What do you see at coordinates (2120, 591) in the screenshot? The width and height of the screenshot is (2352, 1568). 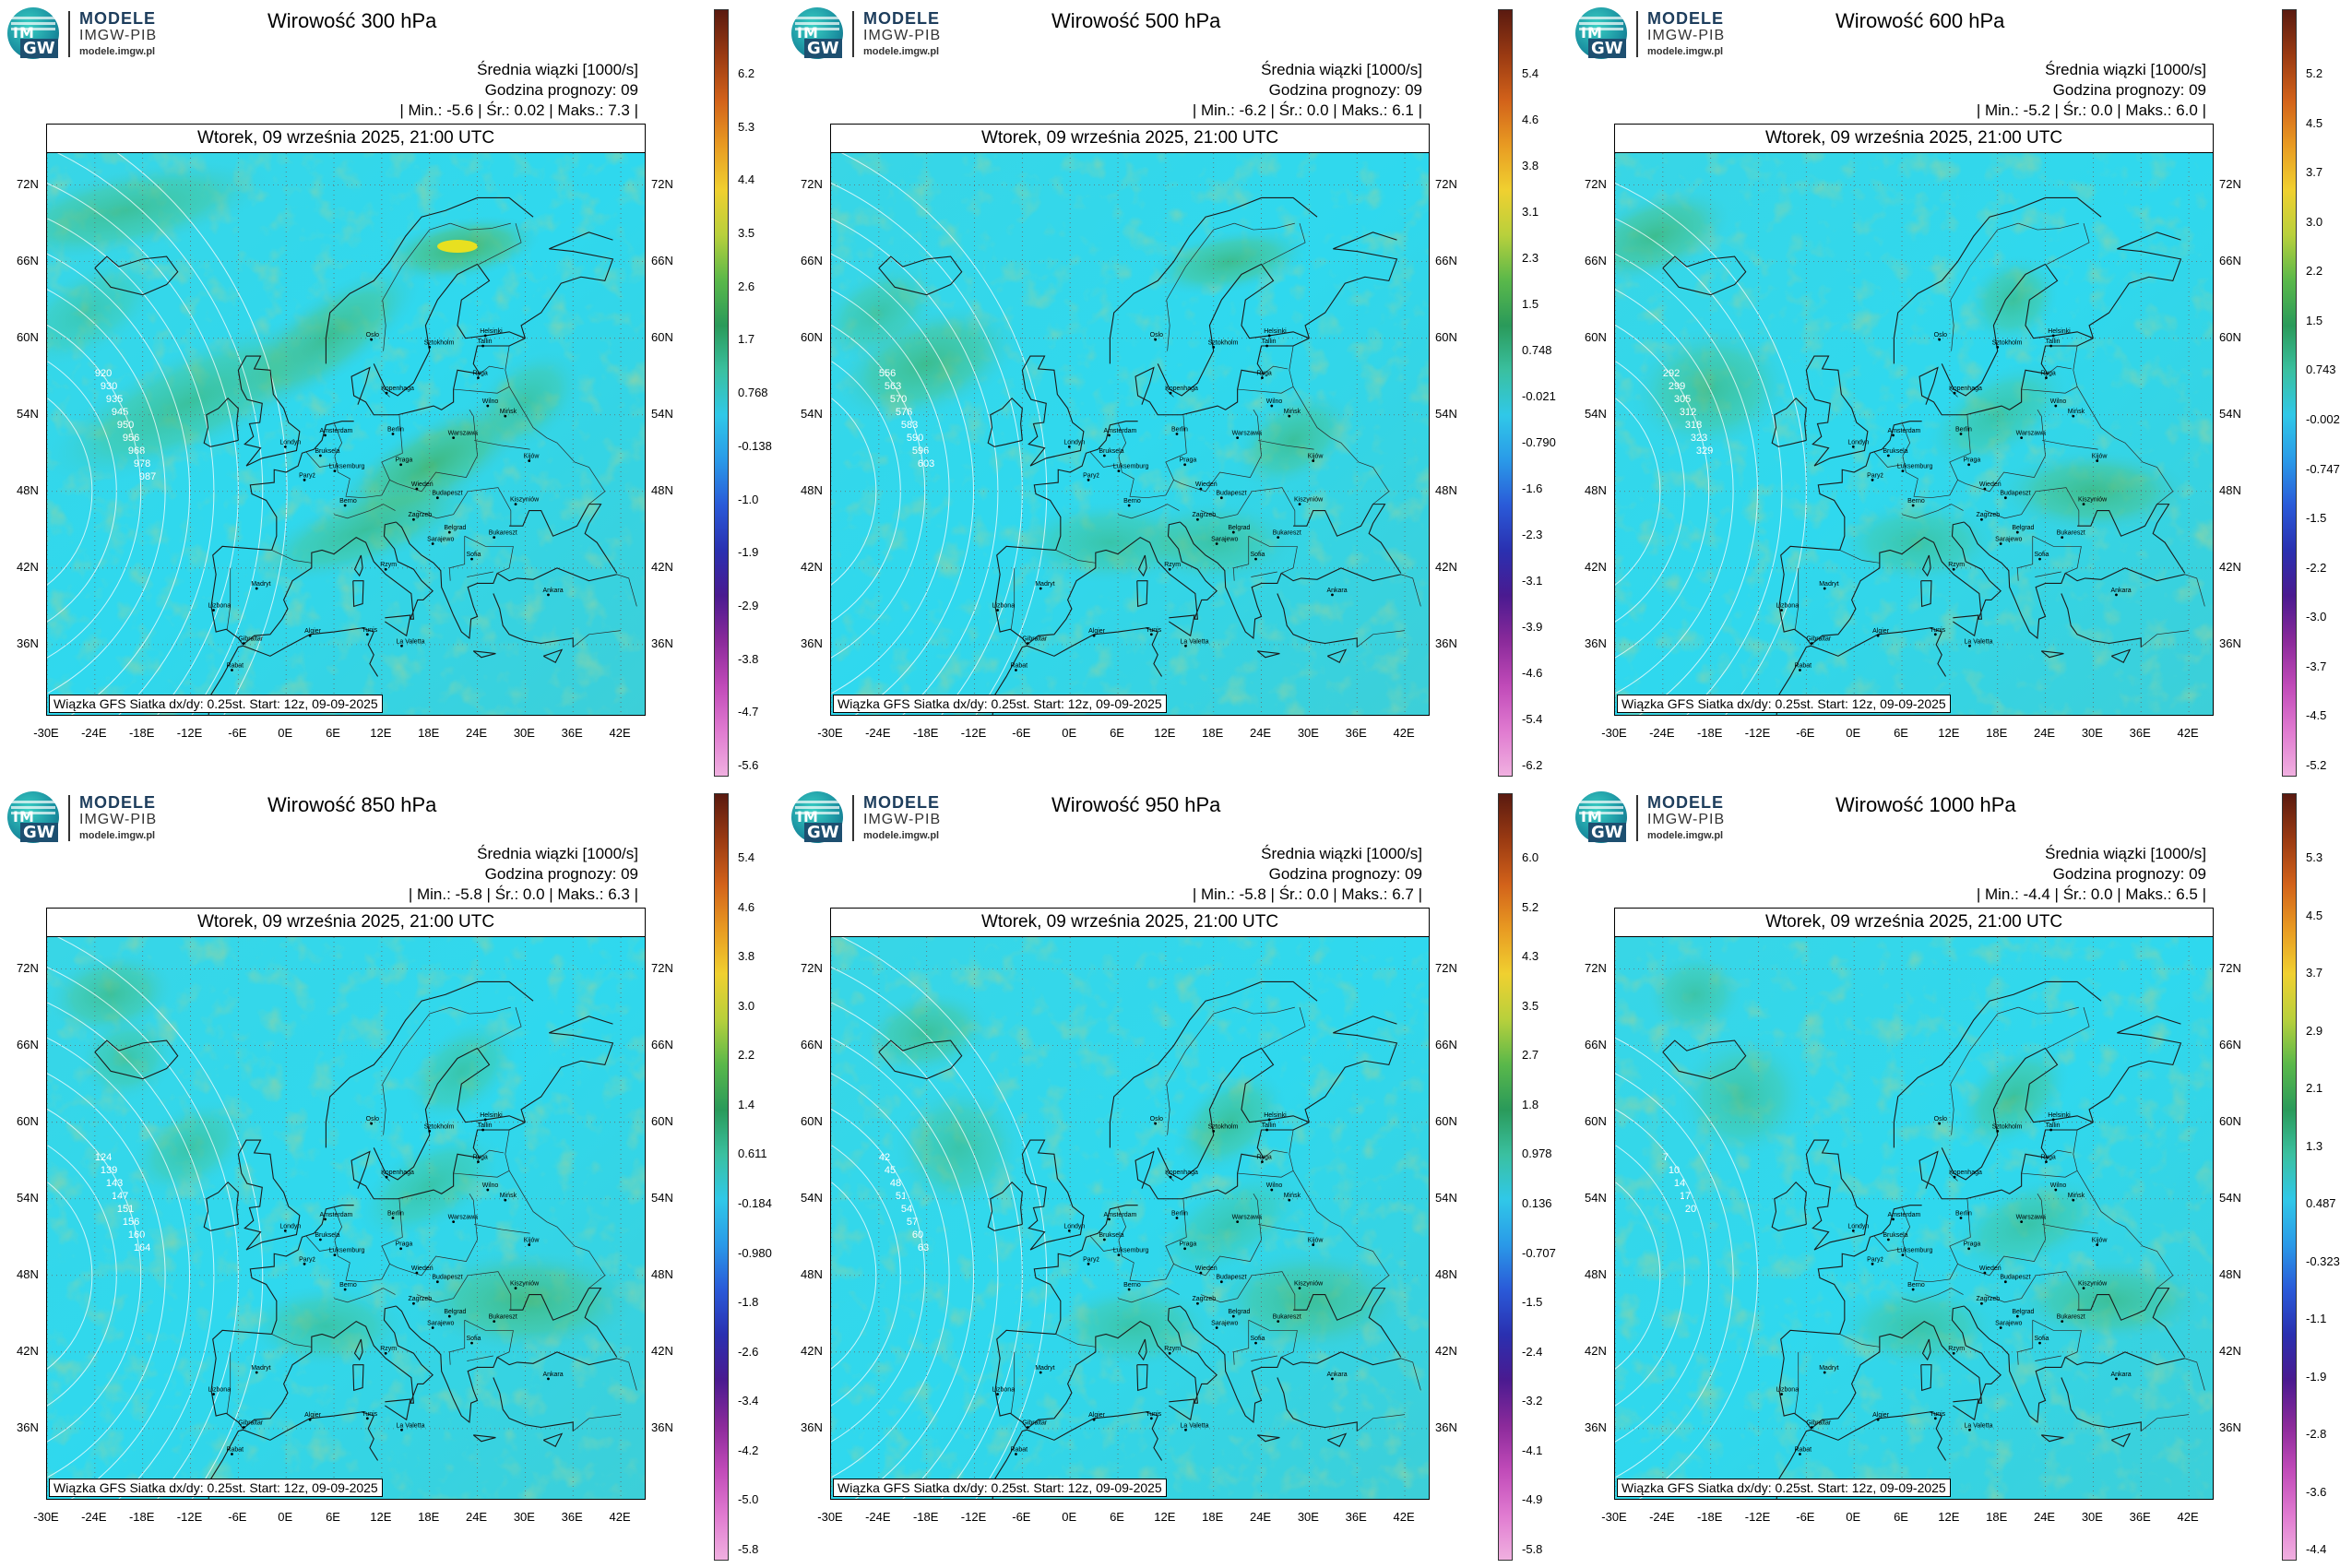 I see `city-label: Ankara` at bounding box center [2120, 591].